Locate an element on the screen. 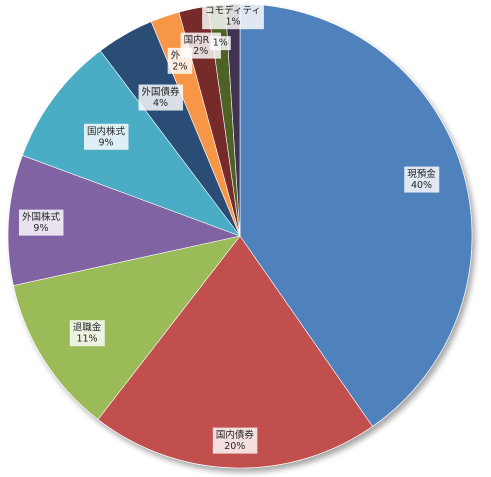  label-name-2: 退職金 is located at coordinates (87, 328).